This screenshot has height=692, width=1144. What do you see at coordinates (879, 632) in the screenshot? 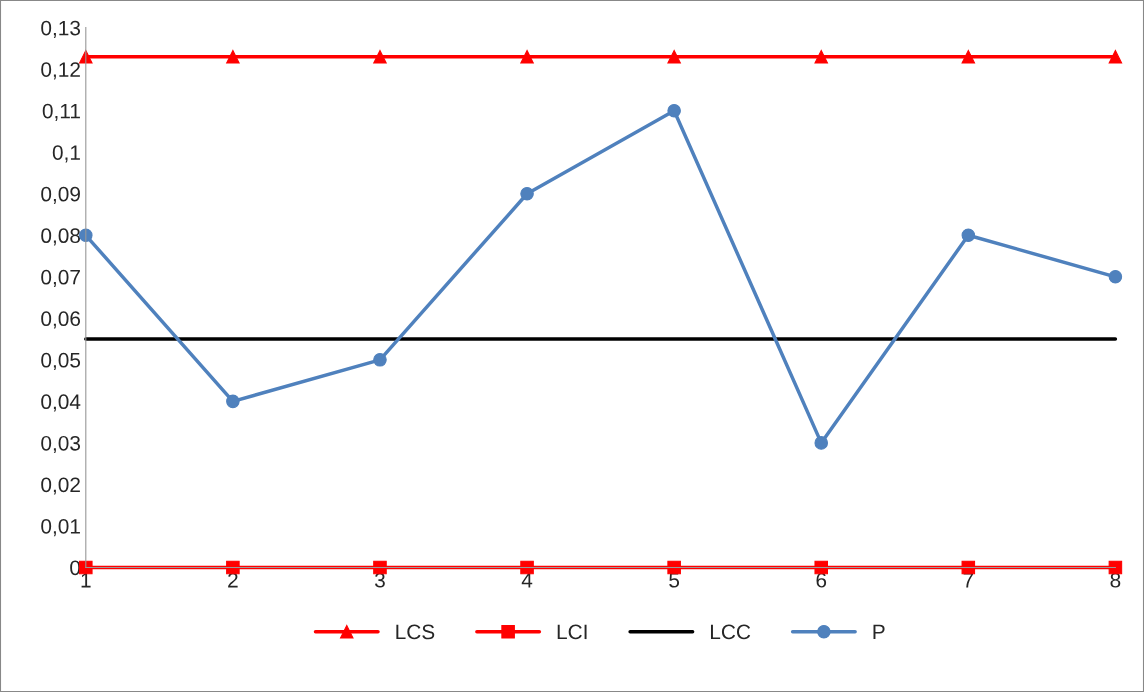
I see `legend-label: P` at bounding box center [879, 632].